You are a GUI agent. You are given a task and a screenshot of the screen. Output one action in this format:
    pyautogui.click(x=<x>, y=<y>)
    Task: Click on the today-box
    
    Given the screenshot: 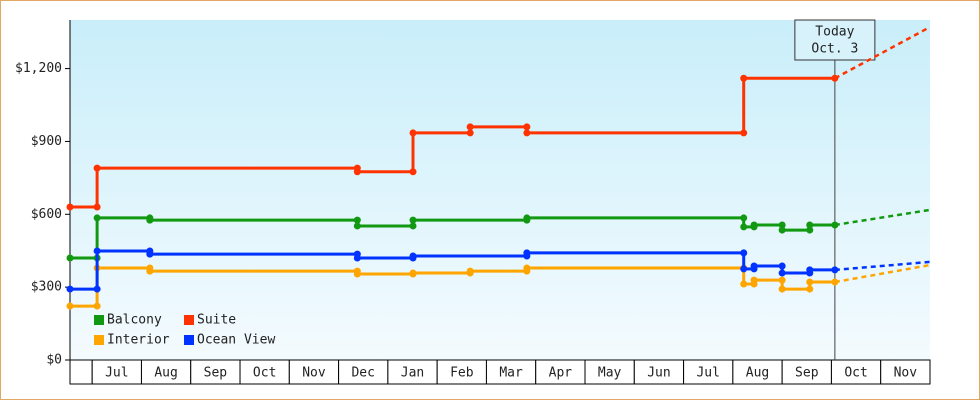 What is the action you would take?
    pyautogui.click(x=835, y=40)
    